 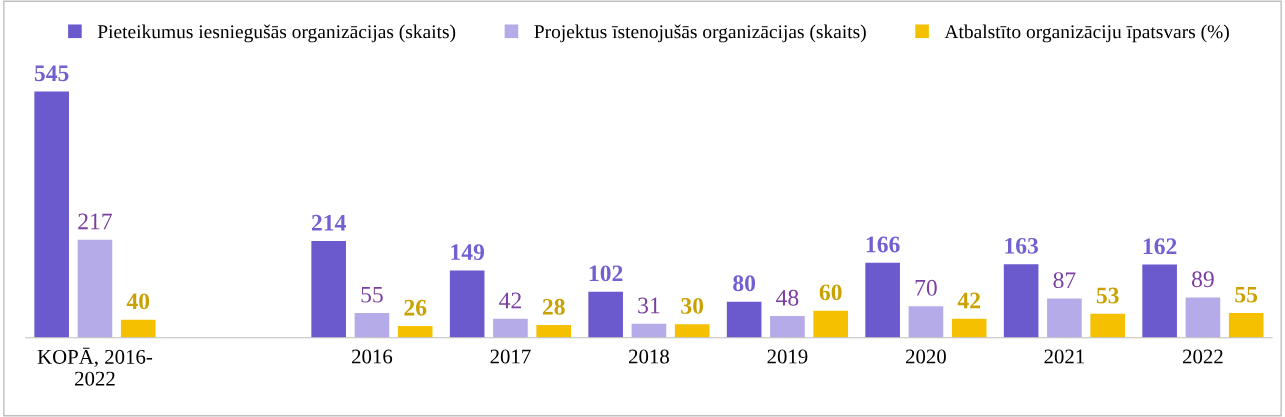 I want to click on data-label: 30, so click(x=692, y=305).